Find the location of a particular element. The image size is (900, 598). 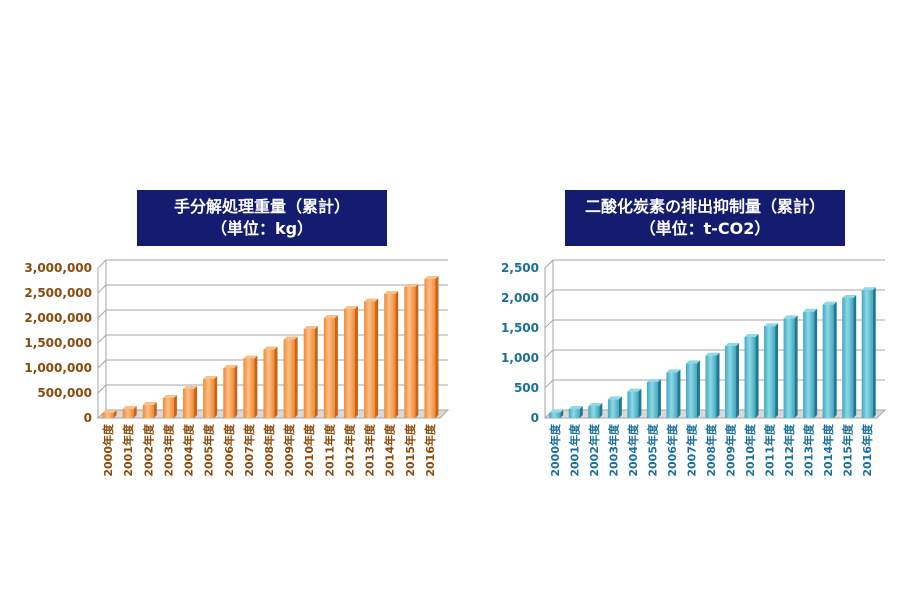

y-tick-label: 2,500 is located at coordinates (520, 268).